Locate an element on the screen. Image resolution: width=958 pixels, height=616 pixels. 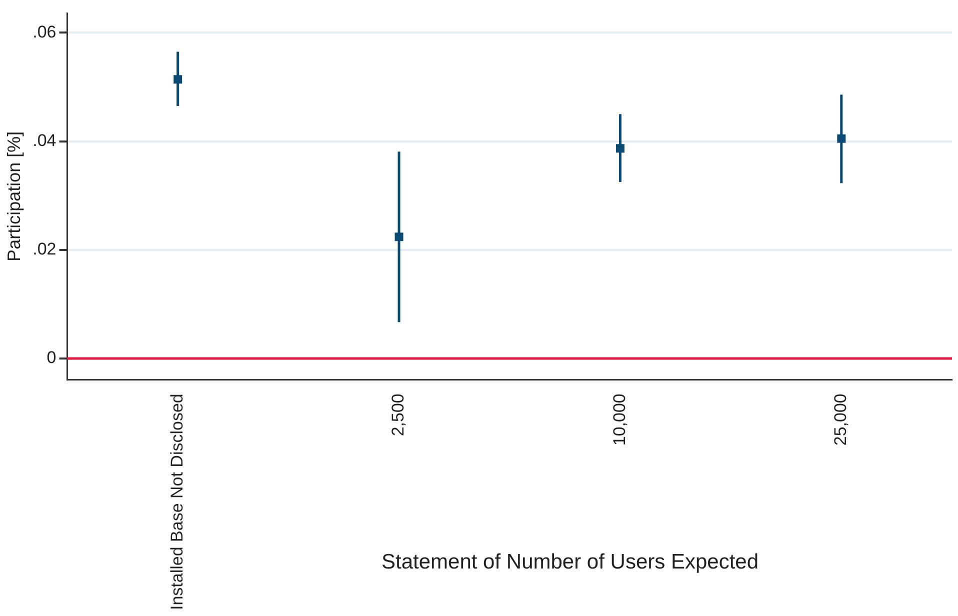
x-tick-label: 25,000 is located at coordinates (840, 420).